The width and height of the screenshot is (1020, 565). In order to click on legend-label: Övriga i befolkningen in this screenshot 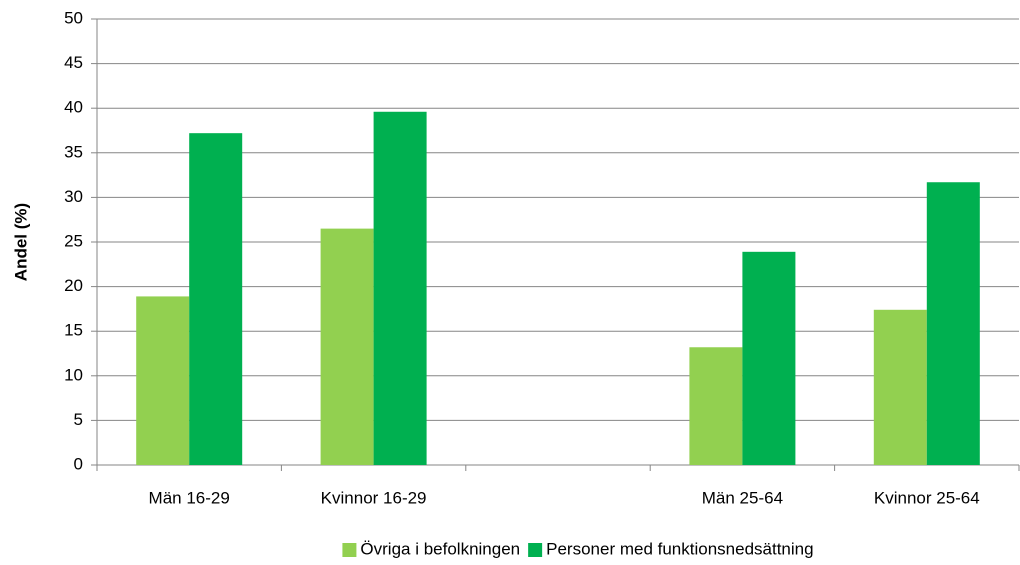, I will do `click(440, 548)`.